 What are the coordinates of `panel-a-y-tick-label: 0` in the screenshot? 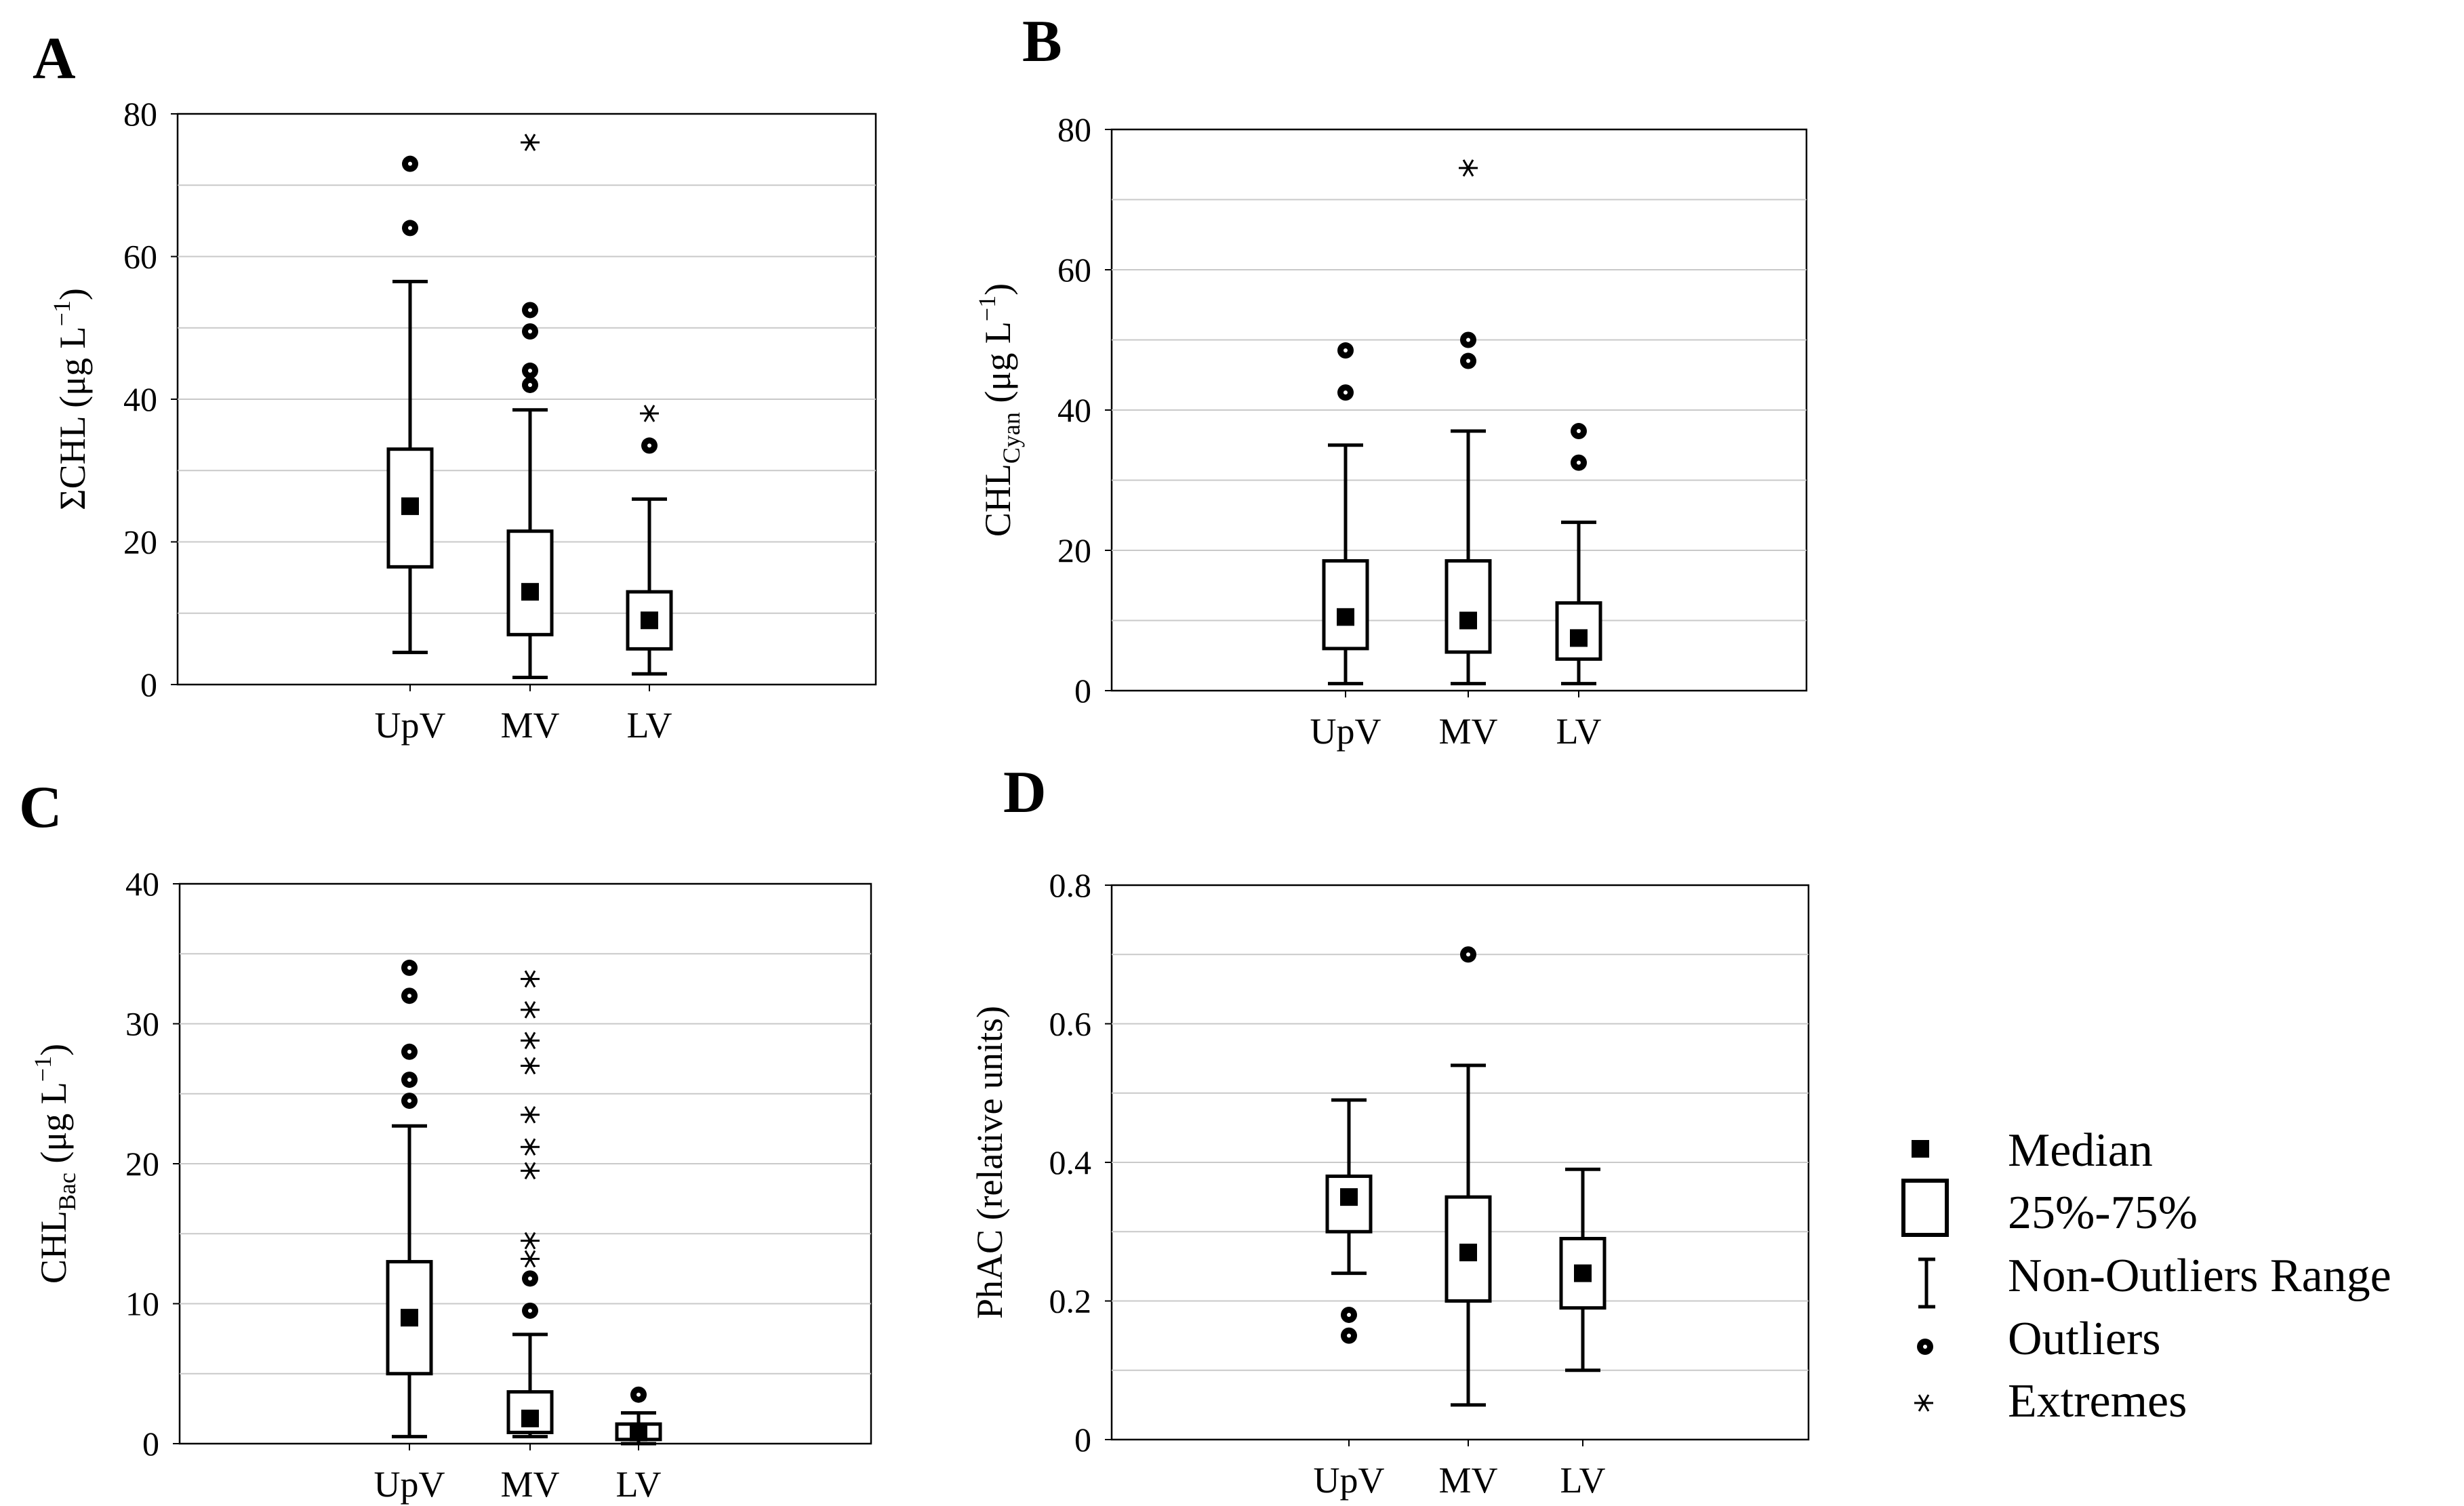 It's located at (148, 685).